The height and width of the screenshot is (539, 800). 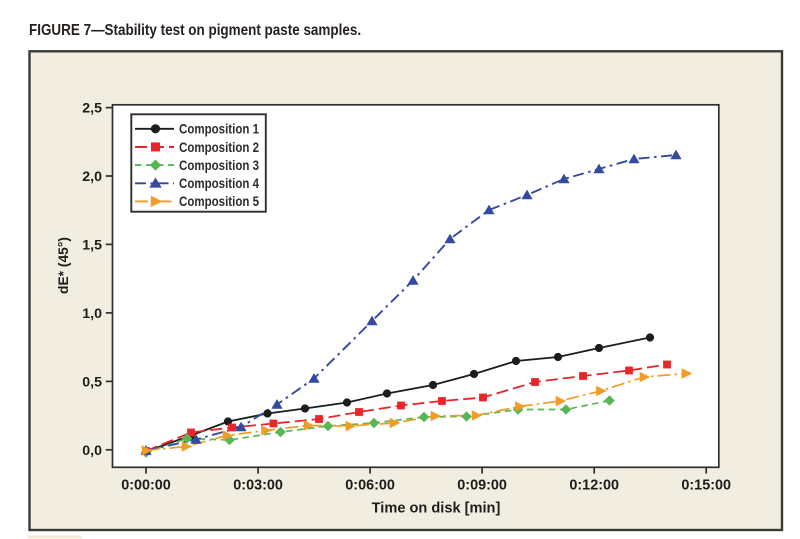 I want to click on svg-text: 2,0, so click(x=92, y=177).